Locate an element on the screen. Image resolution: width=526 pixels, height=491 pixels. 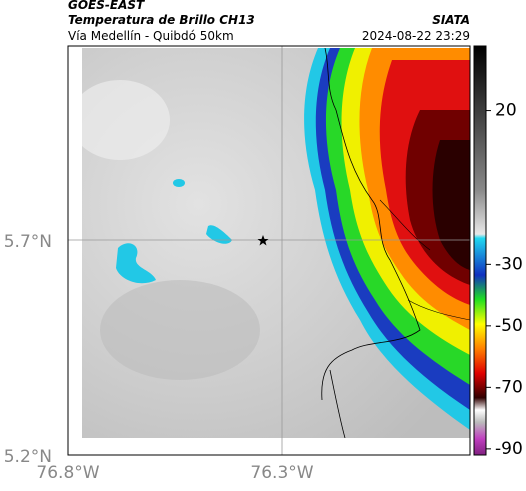
source: SIATA is located at coordinates (451, 20).